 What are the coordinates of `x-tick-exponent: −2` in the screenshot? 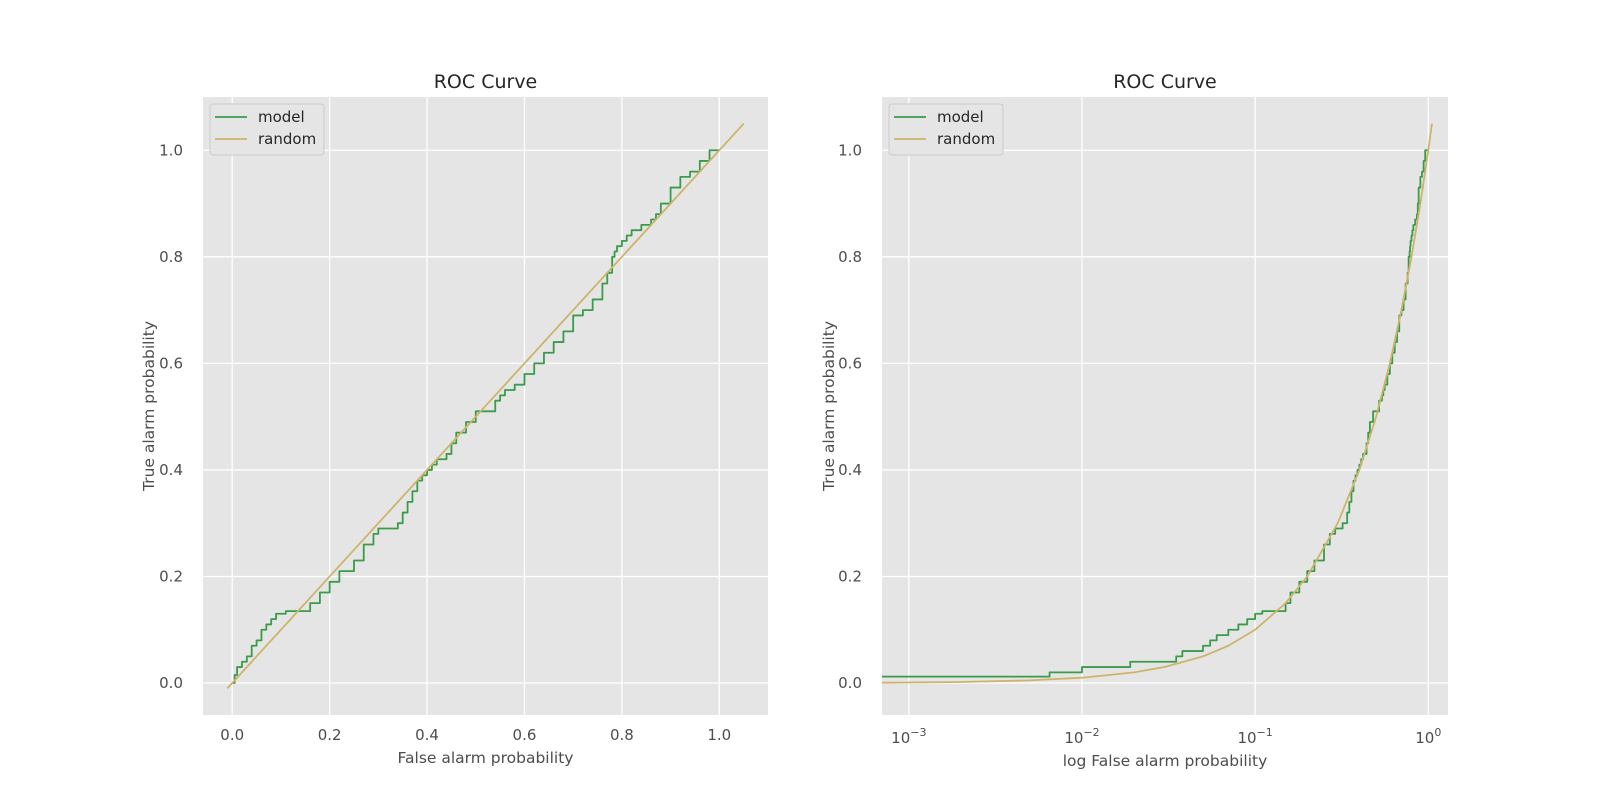 It's located at (1091, 732).